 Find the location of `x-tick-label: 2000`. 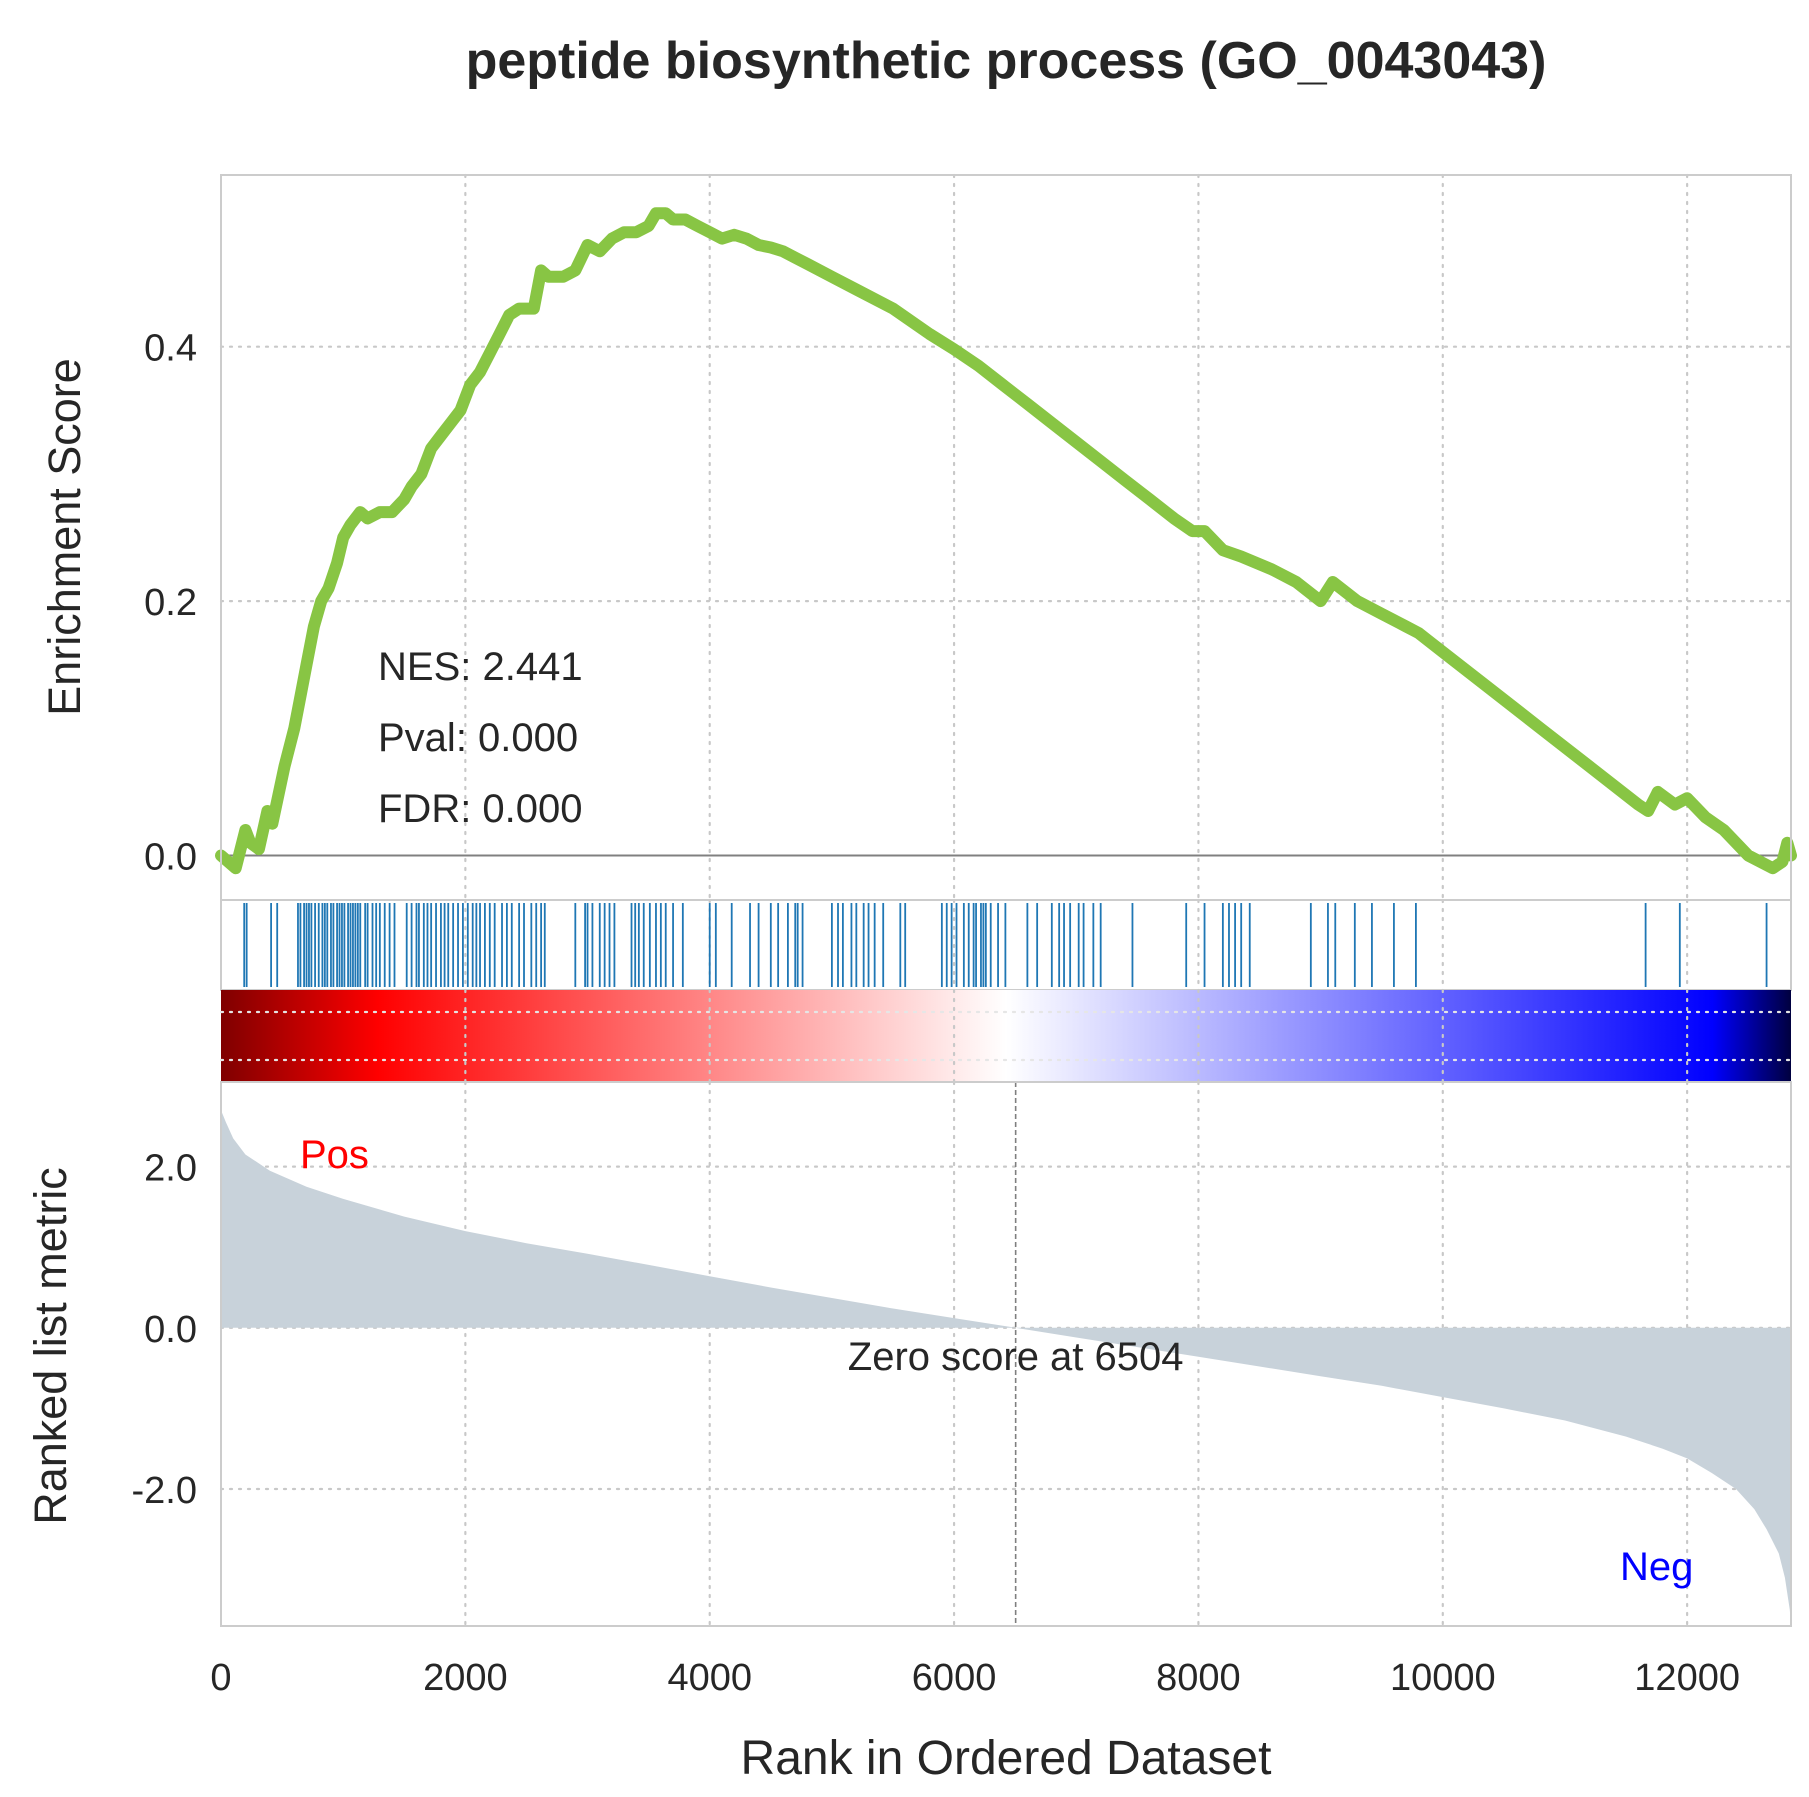

x-tick-label: 2000 is located at coordinates (465, 1678).